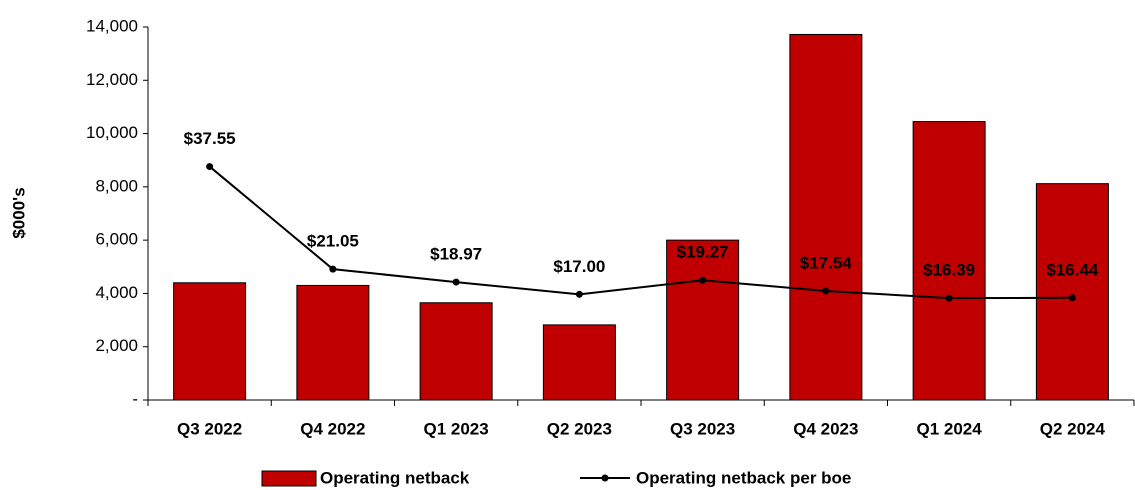  I want to click on y-tick-label: -, so click(135, 398).